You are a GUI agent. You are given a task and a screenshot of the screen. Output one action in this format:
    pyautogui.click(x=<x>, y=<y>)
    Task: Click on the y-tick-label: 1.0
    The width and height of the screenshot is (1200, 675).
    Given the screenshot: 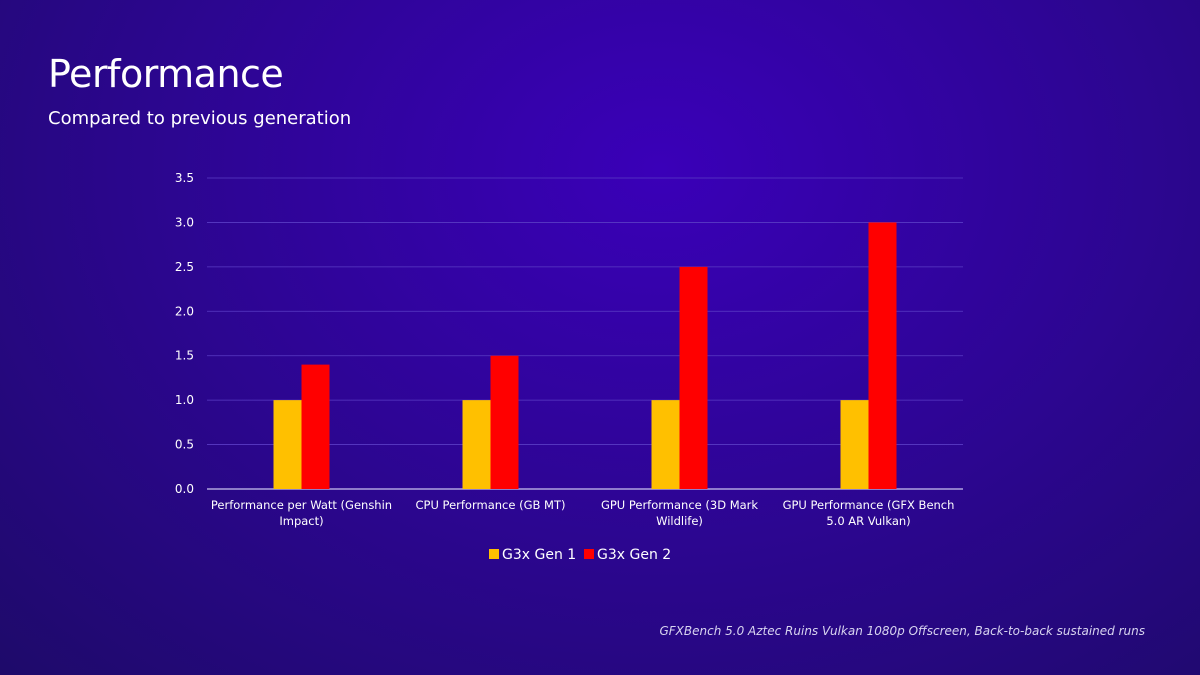 What is the action you would take?
    pyautogui.click(x=184, y=400)
    